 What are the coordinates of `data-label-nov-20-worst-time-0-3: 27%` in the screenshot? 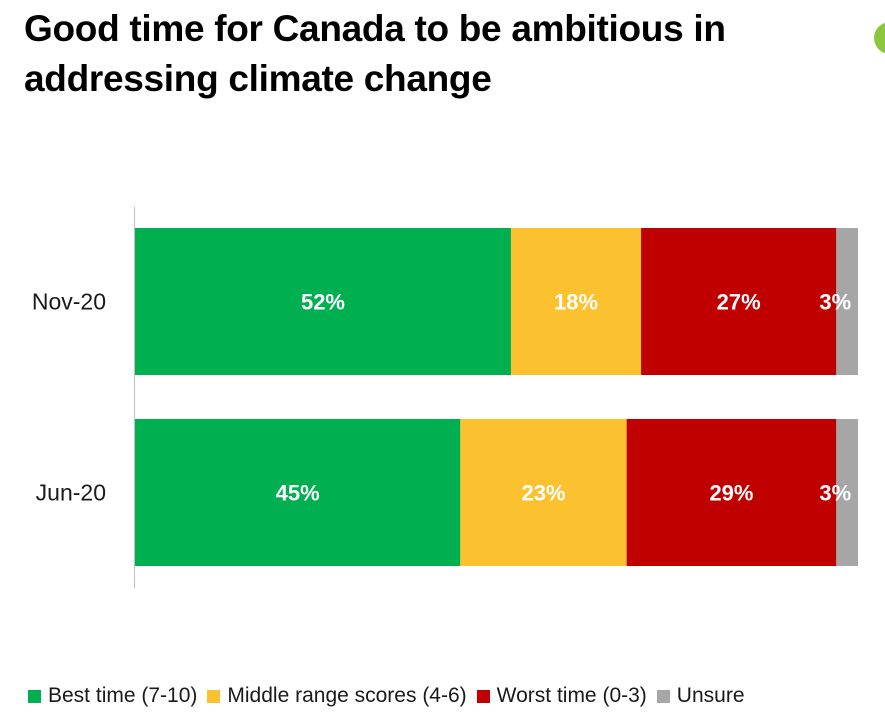 It's located at (739, 302).